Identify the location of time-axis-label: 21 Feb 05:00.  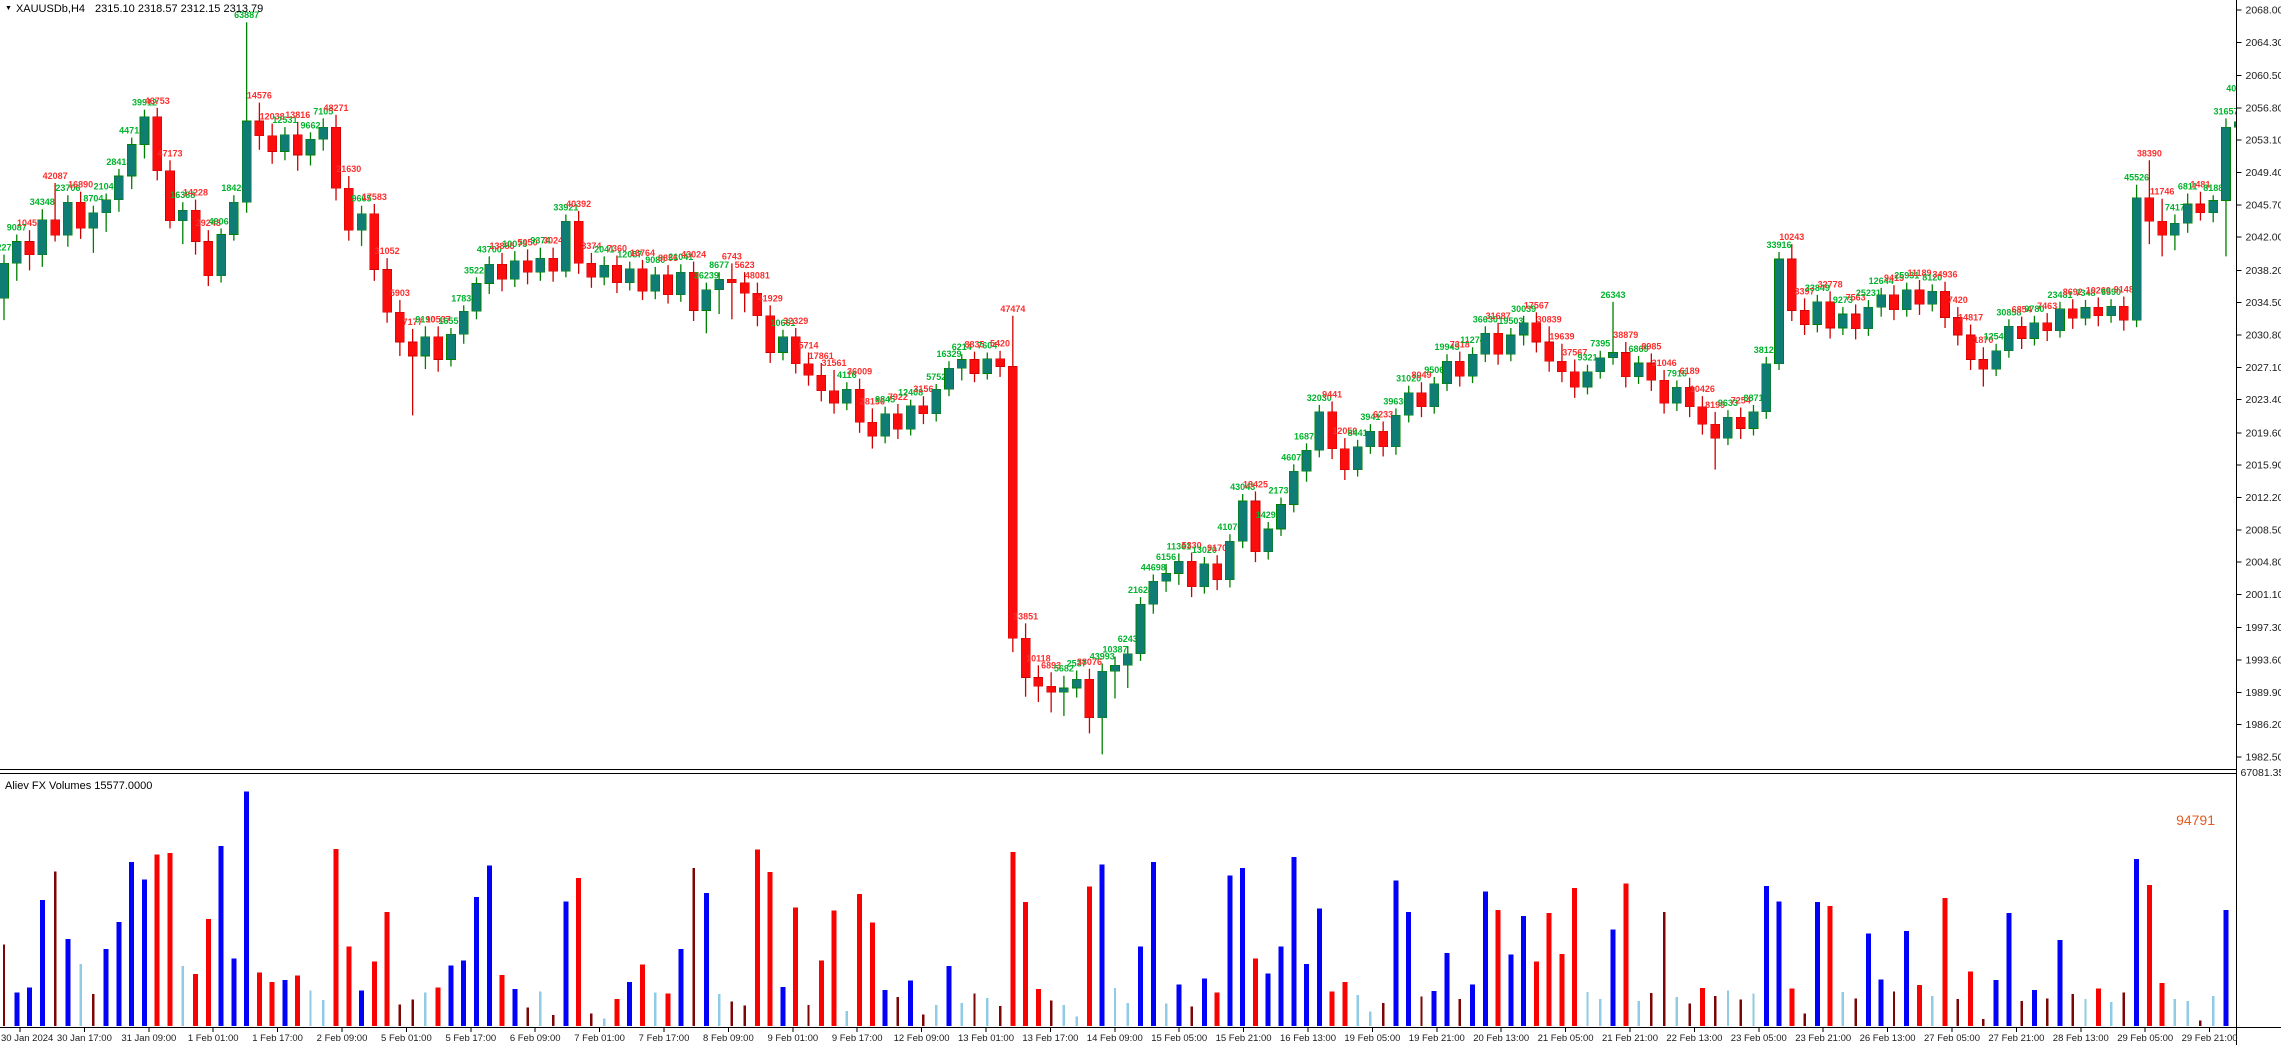
(1566, 1038).